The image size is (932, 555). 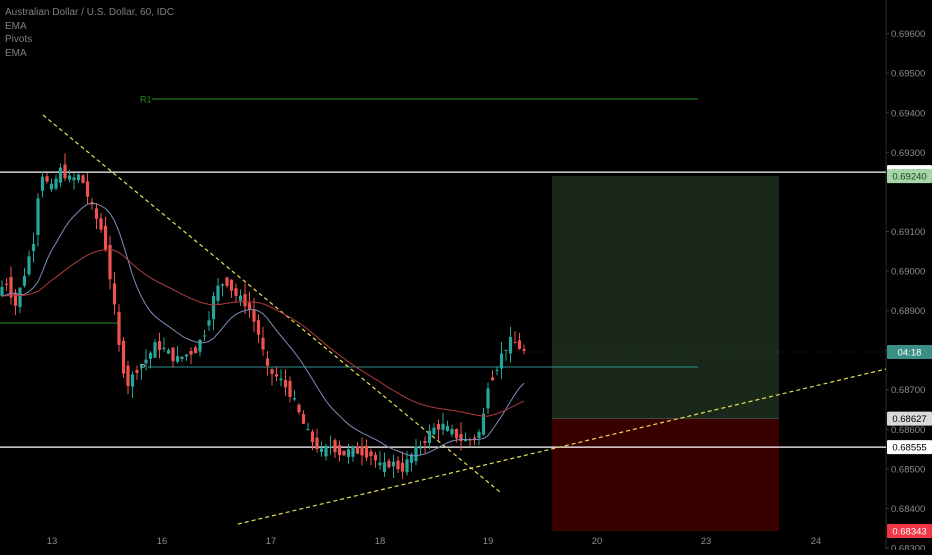 I want to click on legend-ema-2: EMA, so click(x=16, y=53).